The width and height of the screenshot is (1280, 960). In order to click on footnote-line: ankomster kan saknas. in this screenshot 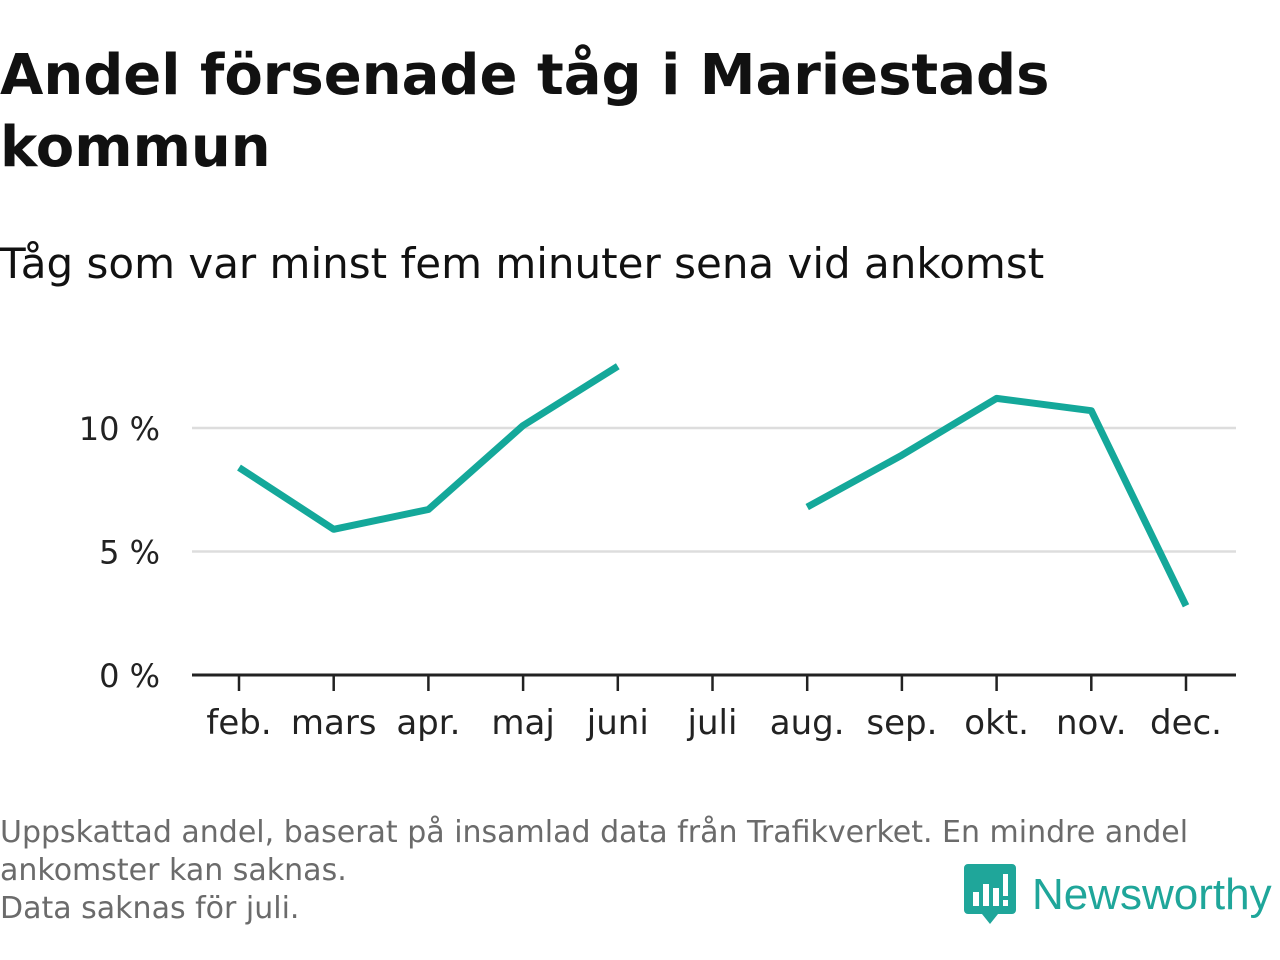, I will do `click(173, 870)`.